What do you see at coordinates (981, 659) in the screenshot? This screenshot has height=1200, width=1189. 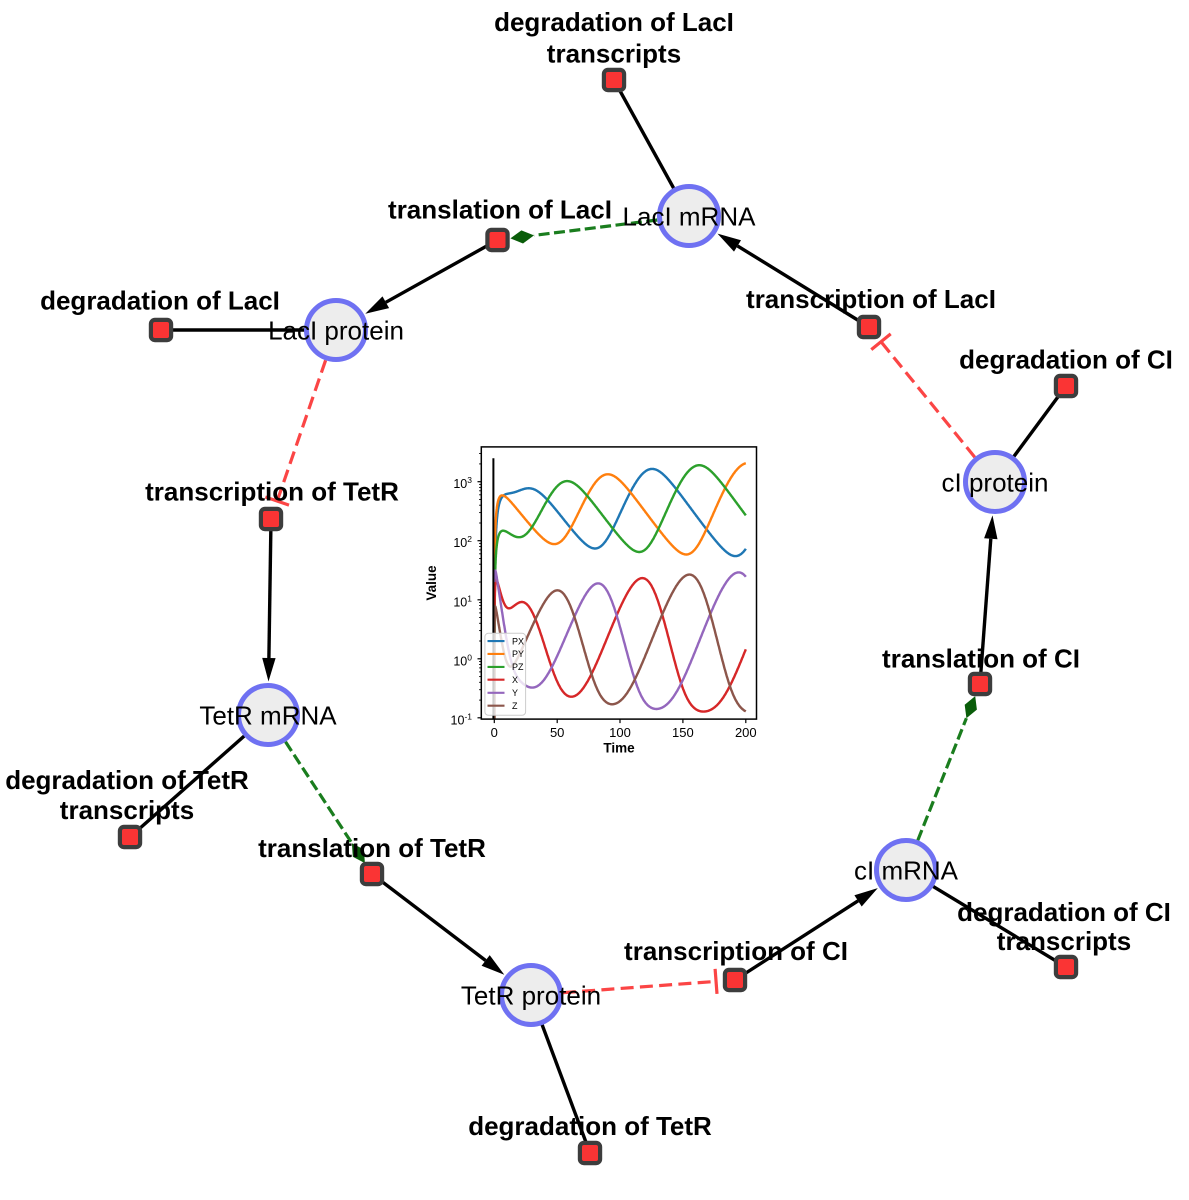 I see `svg-text: translation of CI` at bounding box center [981, 659].